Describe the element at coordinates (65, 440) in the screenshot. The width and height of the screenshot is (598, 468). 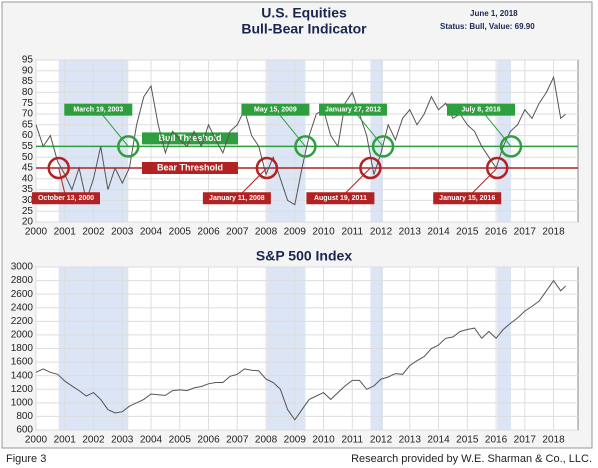
I see `x-tick-label: 2001` at that location.